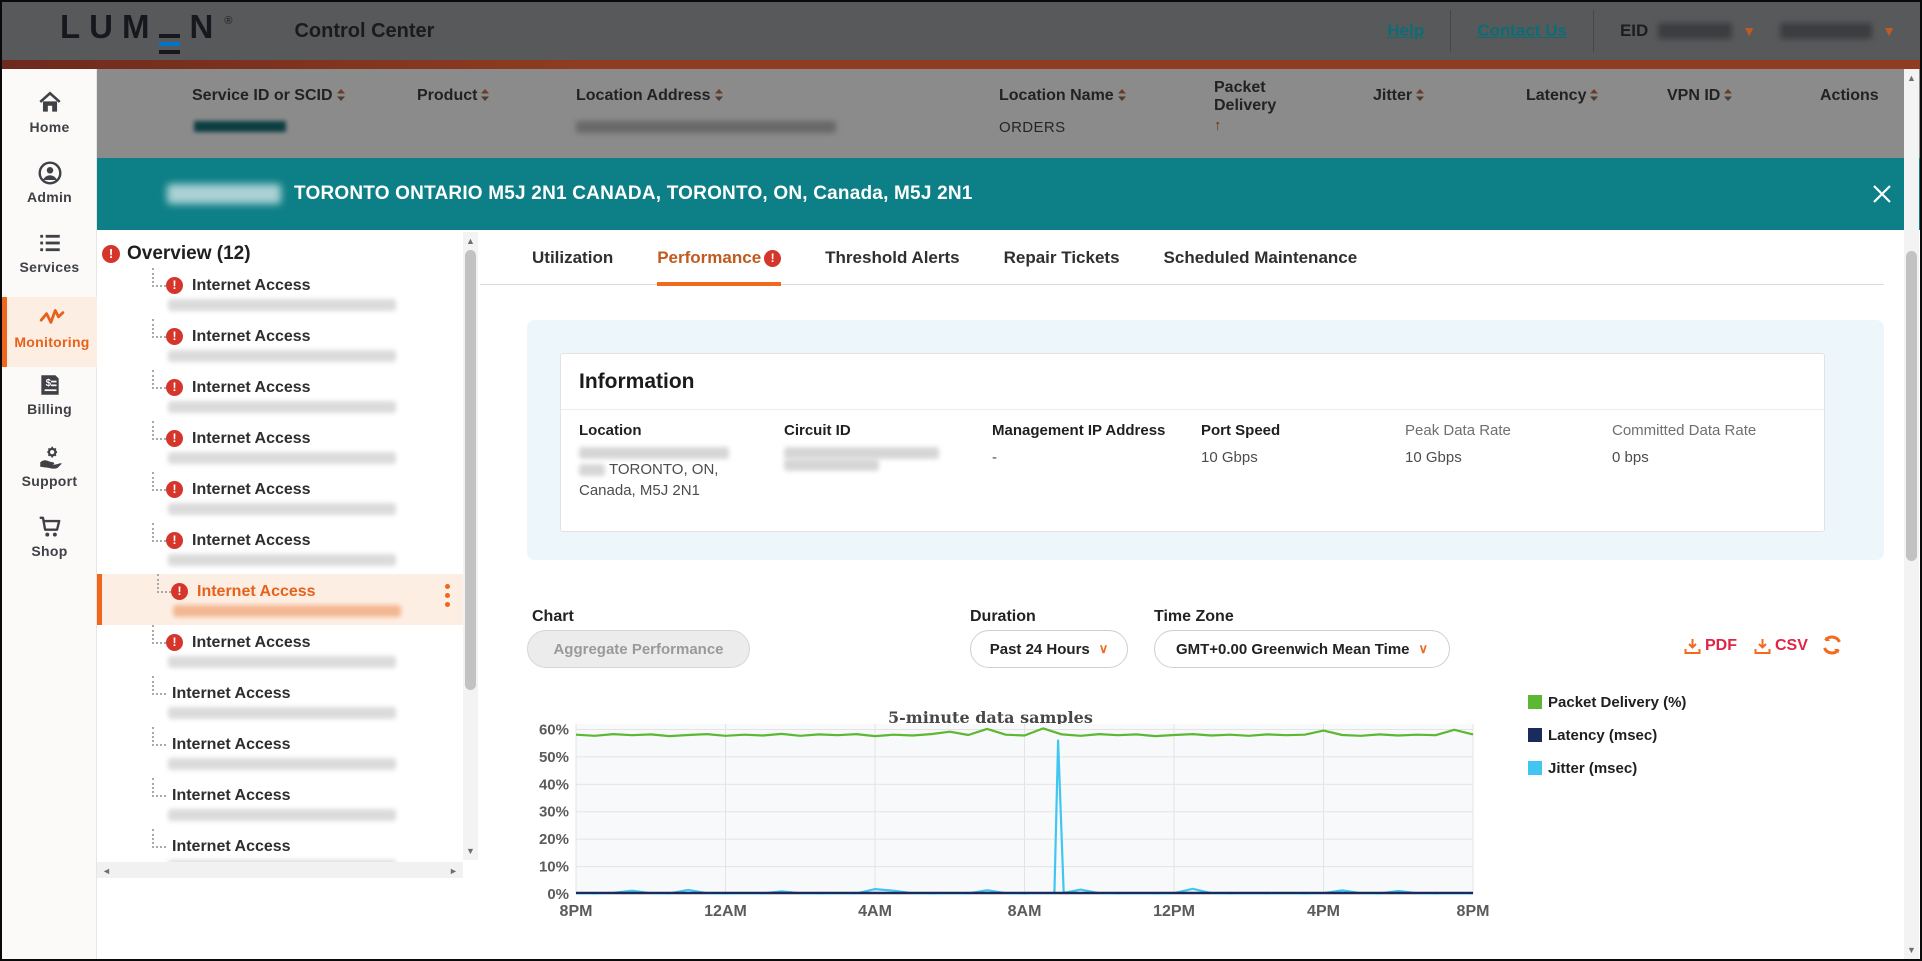  What do you see at coordinates (1684, 430) in the screenshot?
I see `field-label: Committed Data Rate` at bounding box center [1684, 430].